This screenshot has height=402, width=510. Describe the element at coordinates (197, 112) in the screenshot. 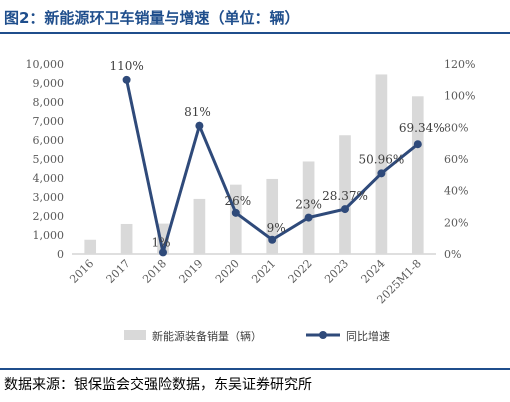

I see `data-label: 81%` at that location.